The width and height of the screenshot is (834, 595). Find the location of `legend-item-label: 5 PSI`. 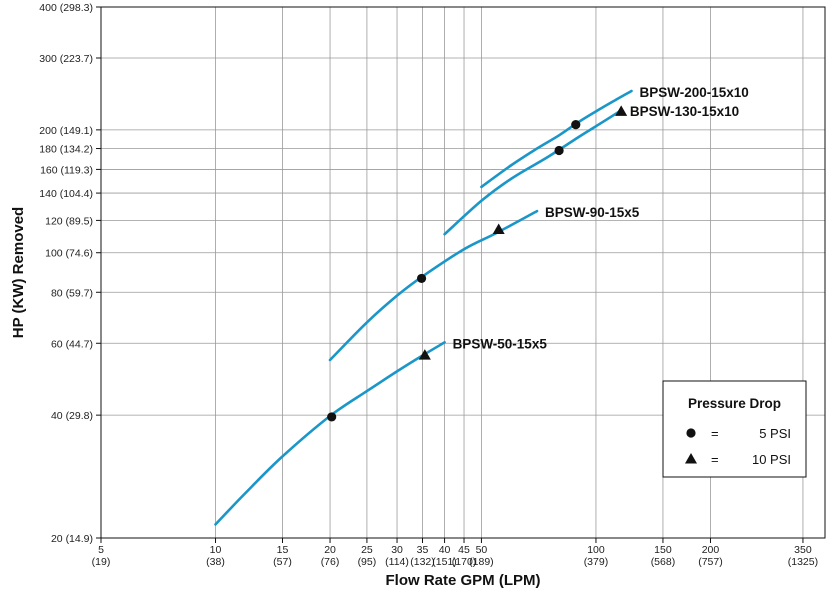

legend-item-label: 5 PSI is located at coordinates (775, 433).